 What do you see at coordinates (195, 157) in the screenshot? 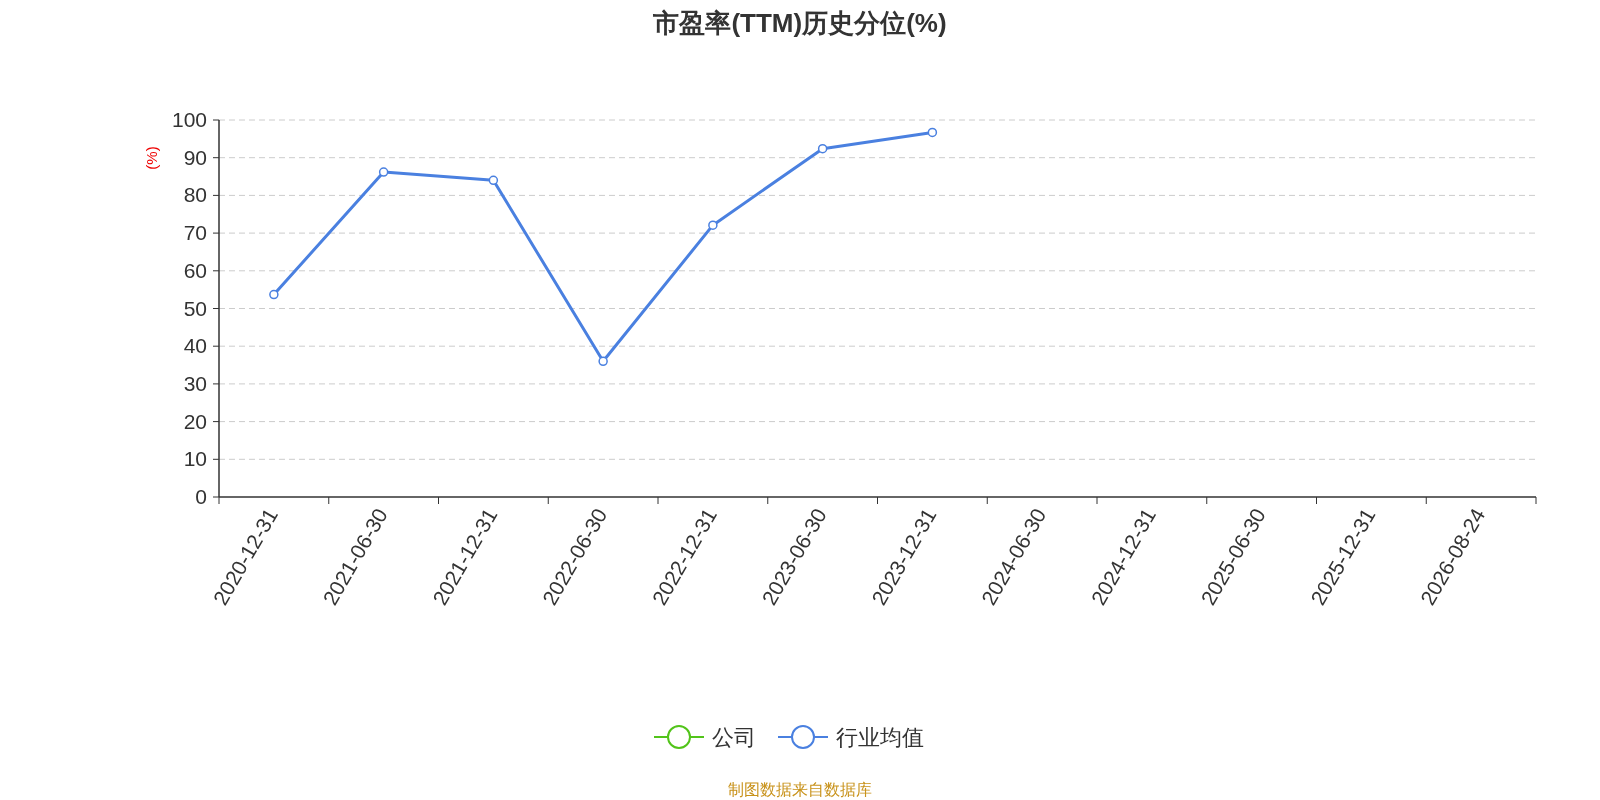
I see `y-tick-label: 90` at bounding box center [195, 157].